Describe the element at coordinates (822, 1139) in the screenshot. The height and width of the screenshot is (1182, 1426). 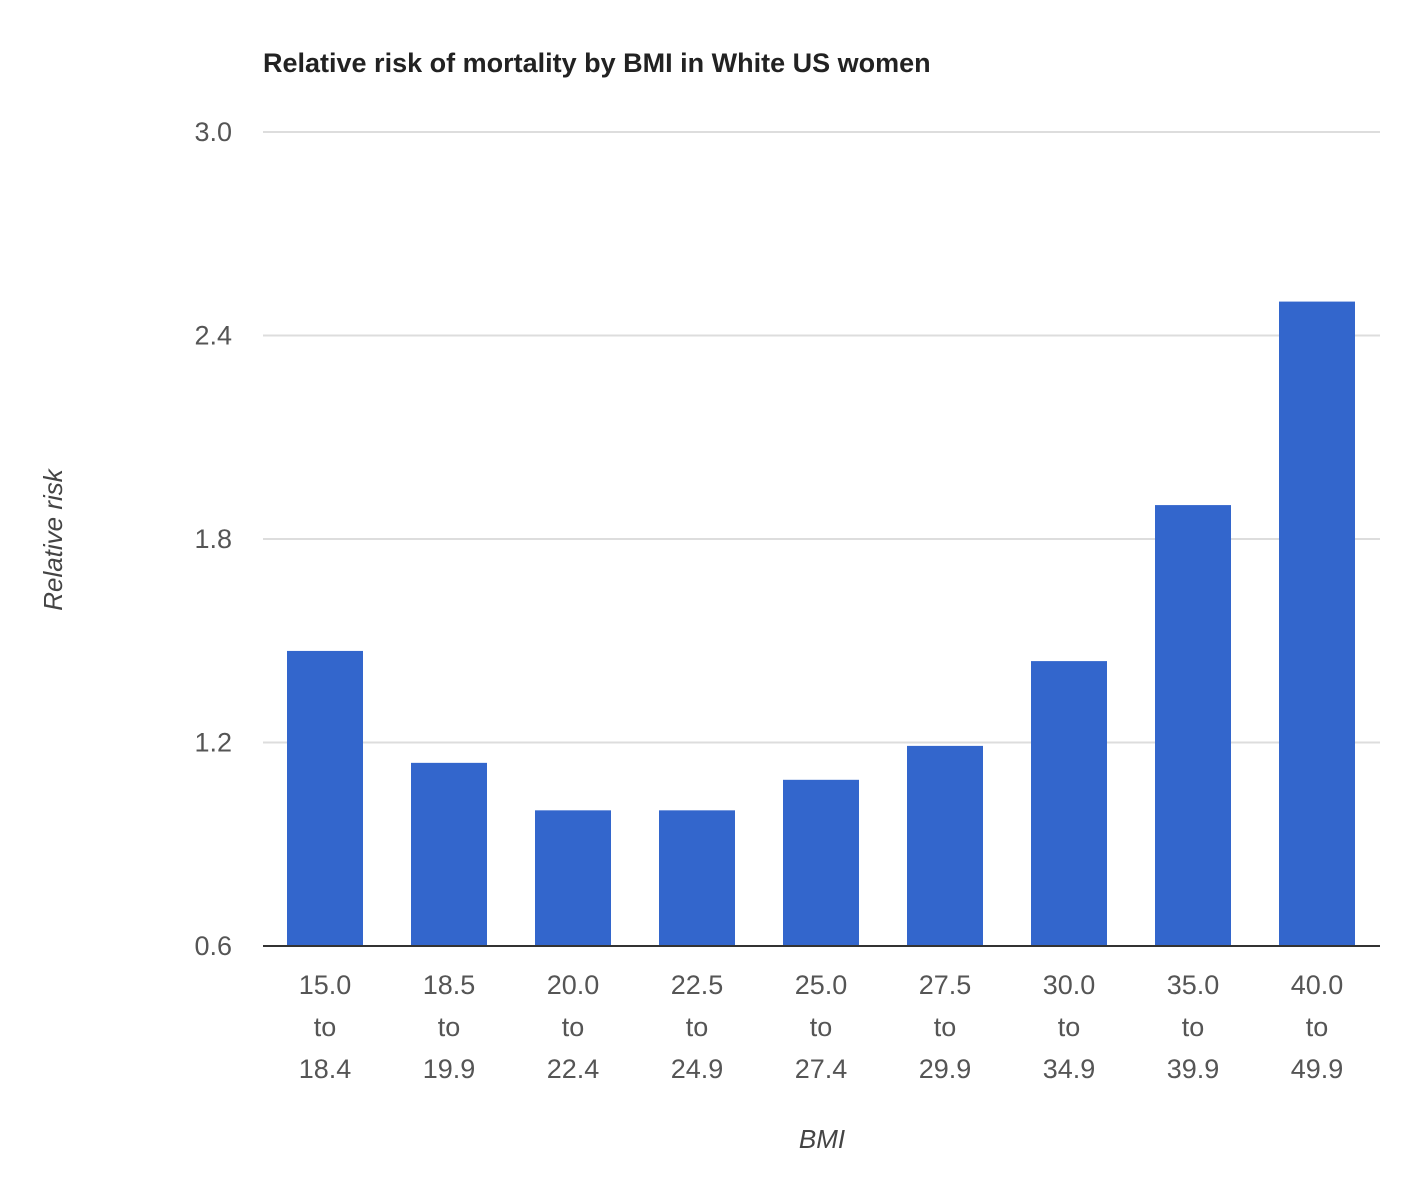
I see `x-axis-label: BMI` at that location.